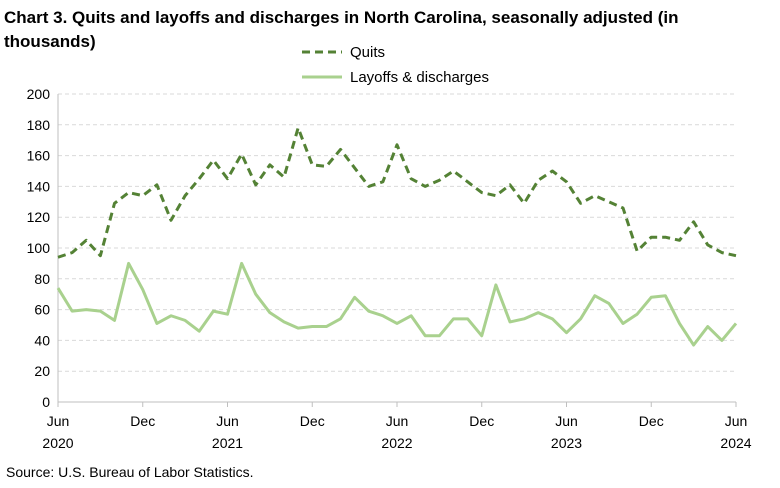 The image size is (780, 488). What do you see at coordinates (39, 94) in the screenshot?
I see `y-tick-label: 200` at bounding box center [39, 94].